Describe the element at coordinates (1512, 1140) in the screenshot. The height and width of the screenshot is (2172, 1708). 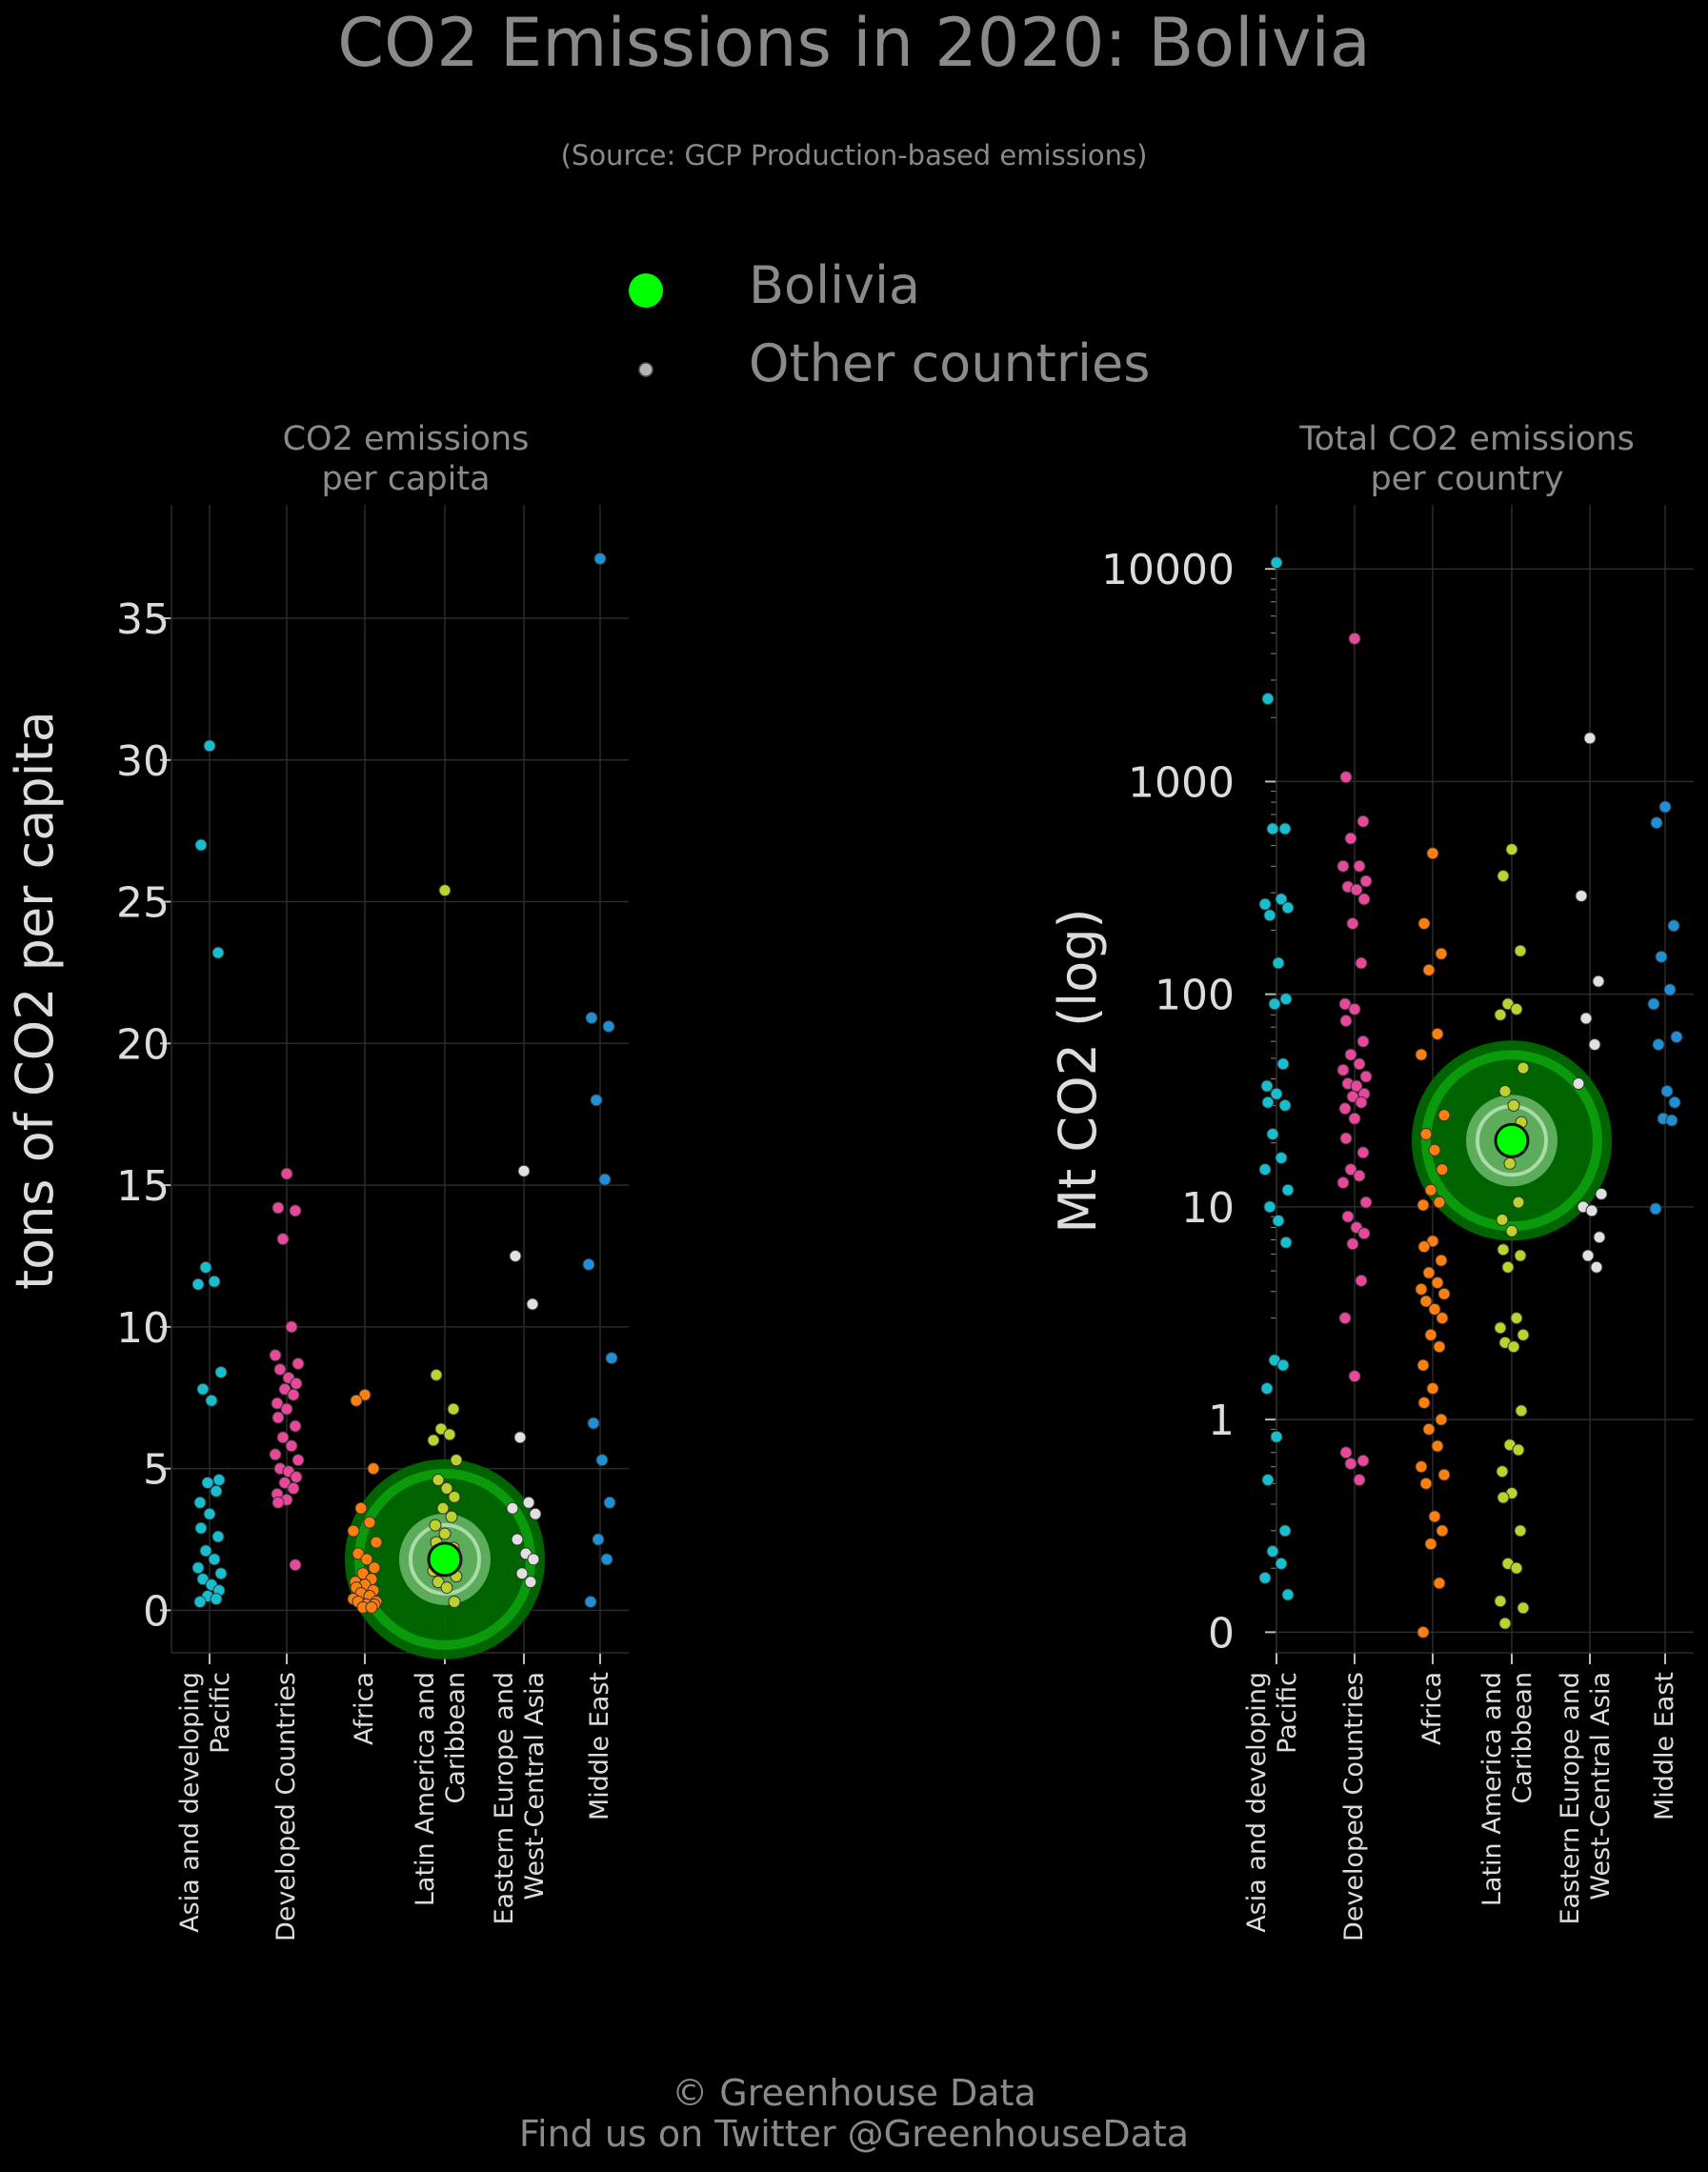
I see `highlight-point-bolivia` at that location.